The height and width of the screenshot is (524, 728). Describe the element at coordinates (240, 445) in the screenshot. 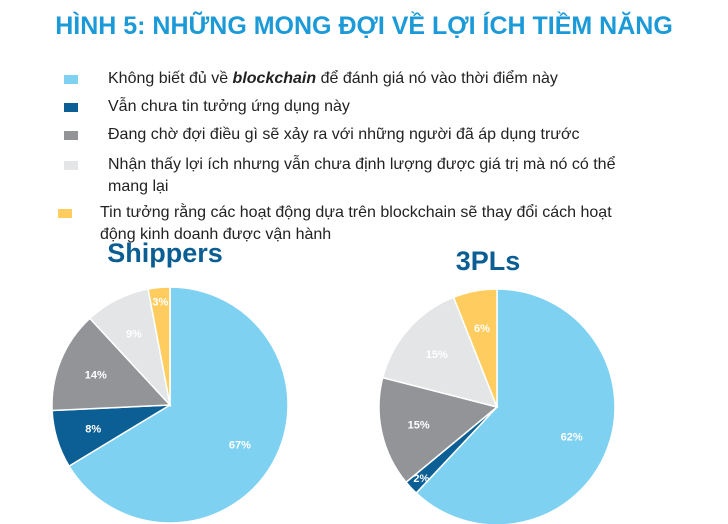

I see `data-label: 67%` at that location.